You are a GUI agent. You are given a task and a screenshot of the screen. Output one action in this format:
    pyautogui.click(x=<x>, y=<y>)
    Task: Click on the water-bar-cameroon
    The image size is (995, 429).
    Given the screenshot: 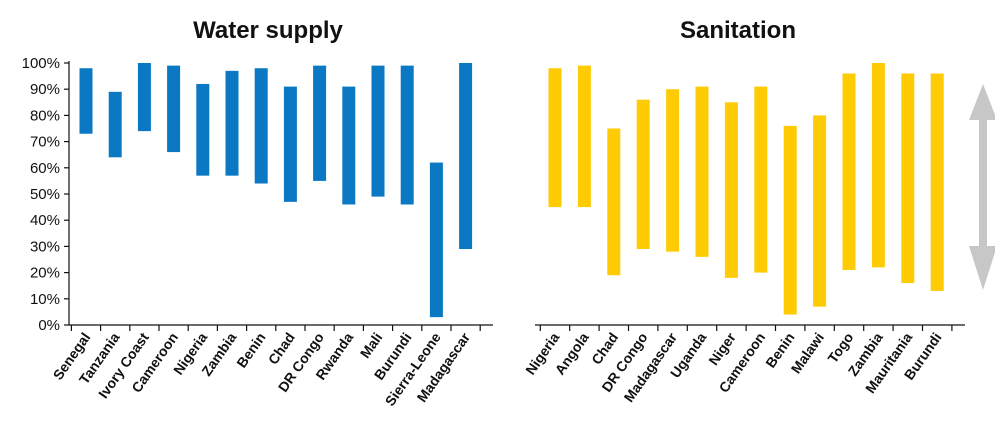 What is the action you would take?
    pyautogui.click(x=174, y=109)
    